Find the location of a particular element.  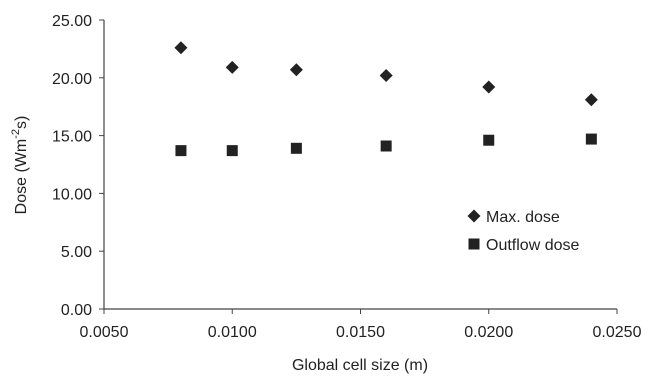

y-axis-ticks: 0.00 5.00 10.00 15.00 20.00 25.00 is located at coordinates (78, 166).